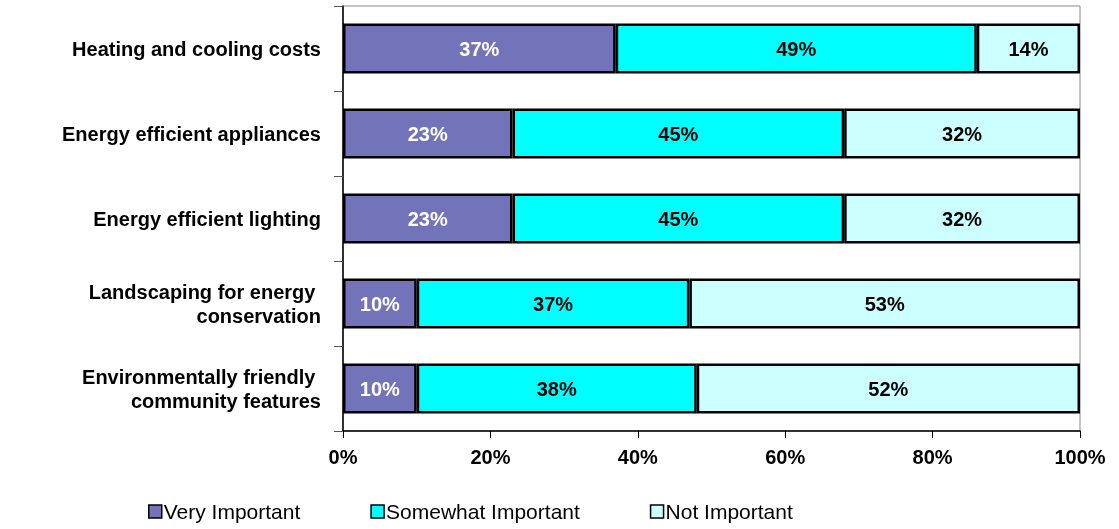  Describe the element at coordinates (191, 133) in the screenshot. I see `y-tick-label: Energy efficient appliances` at that location.